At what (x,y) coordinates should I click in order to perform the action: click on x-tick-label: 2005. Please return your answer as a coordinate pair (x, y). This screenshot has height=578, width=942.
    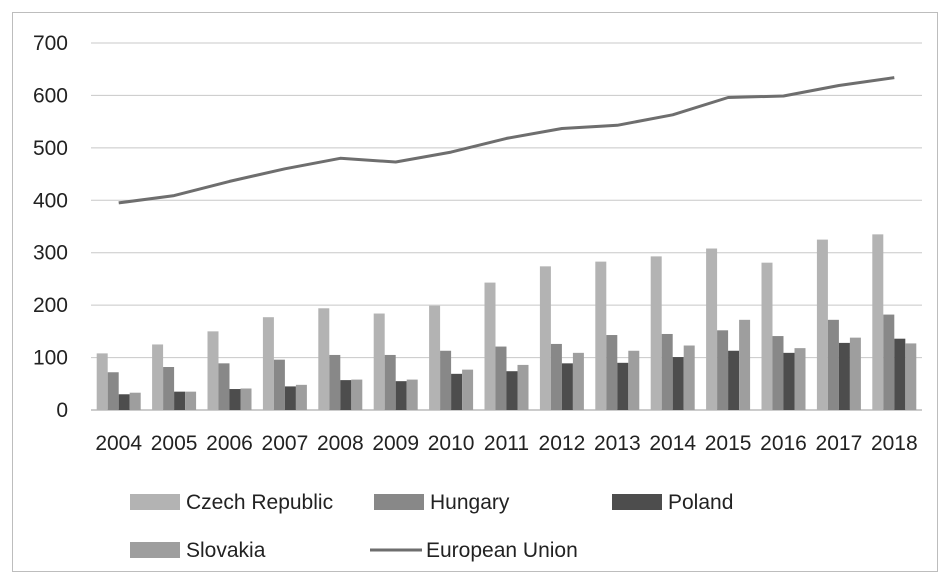
    Looking at the image, I should click on (174, 443).